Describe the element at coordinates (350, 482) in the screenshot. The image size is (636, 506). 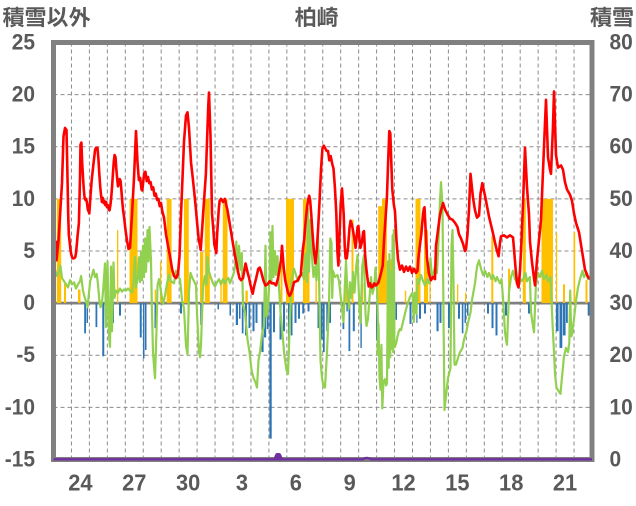
I see `svg-text: 9` at that location.